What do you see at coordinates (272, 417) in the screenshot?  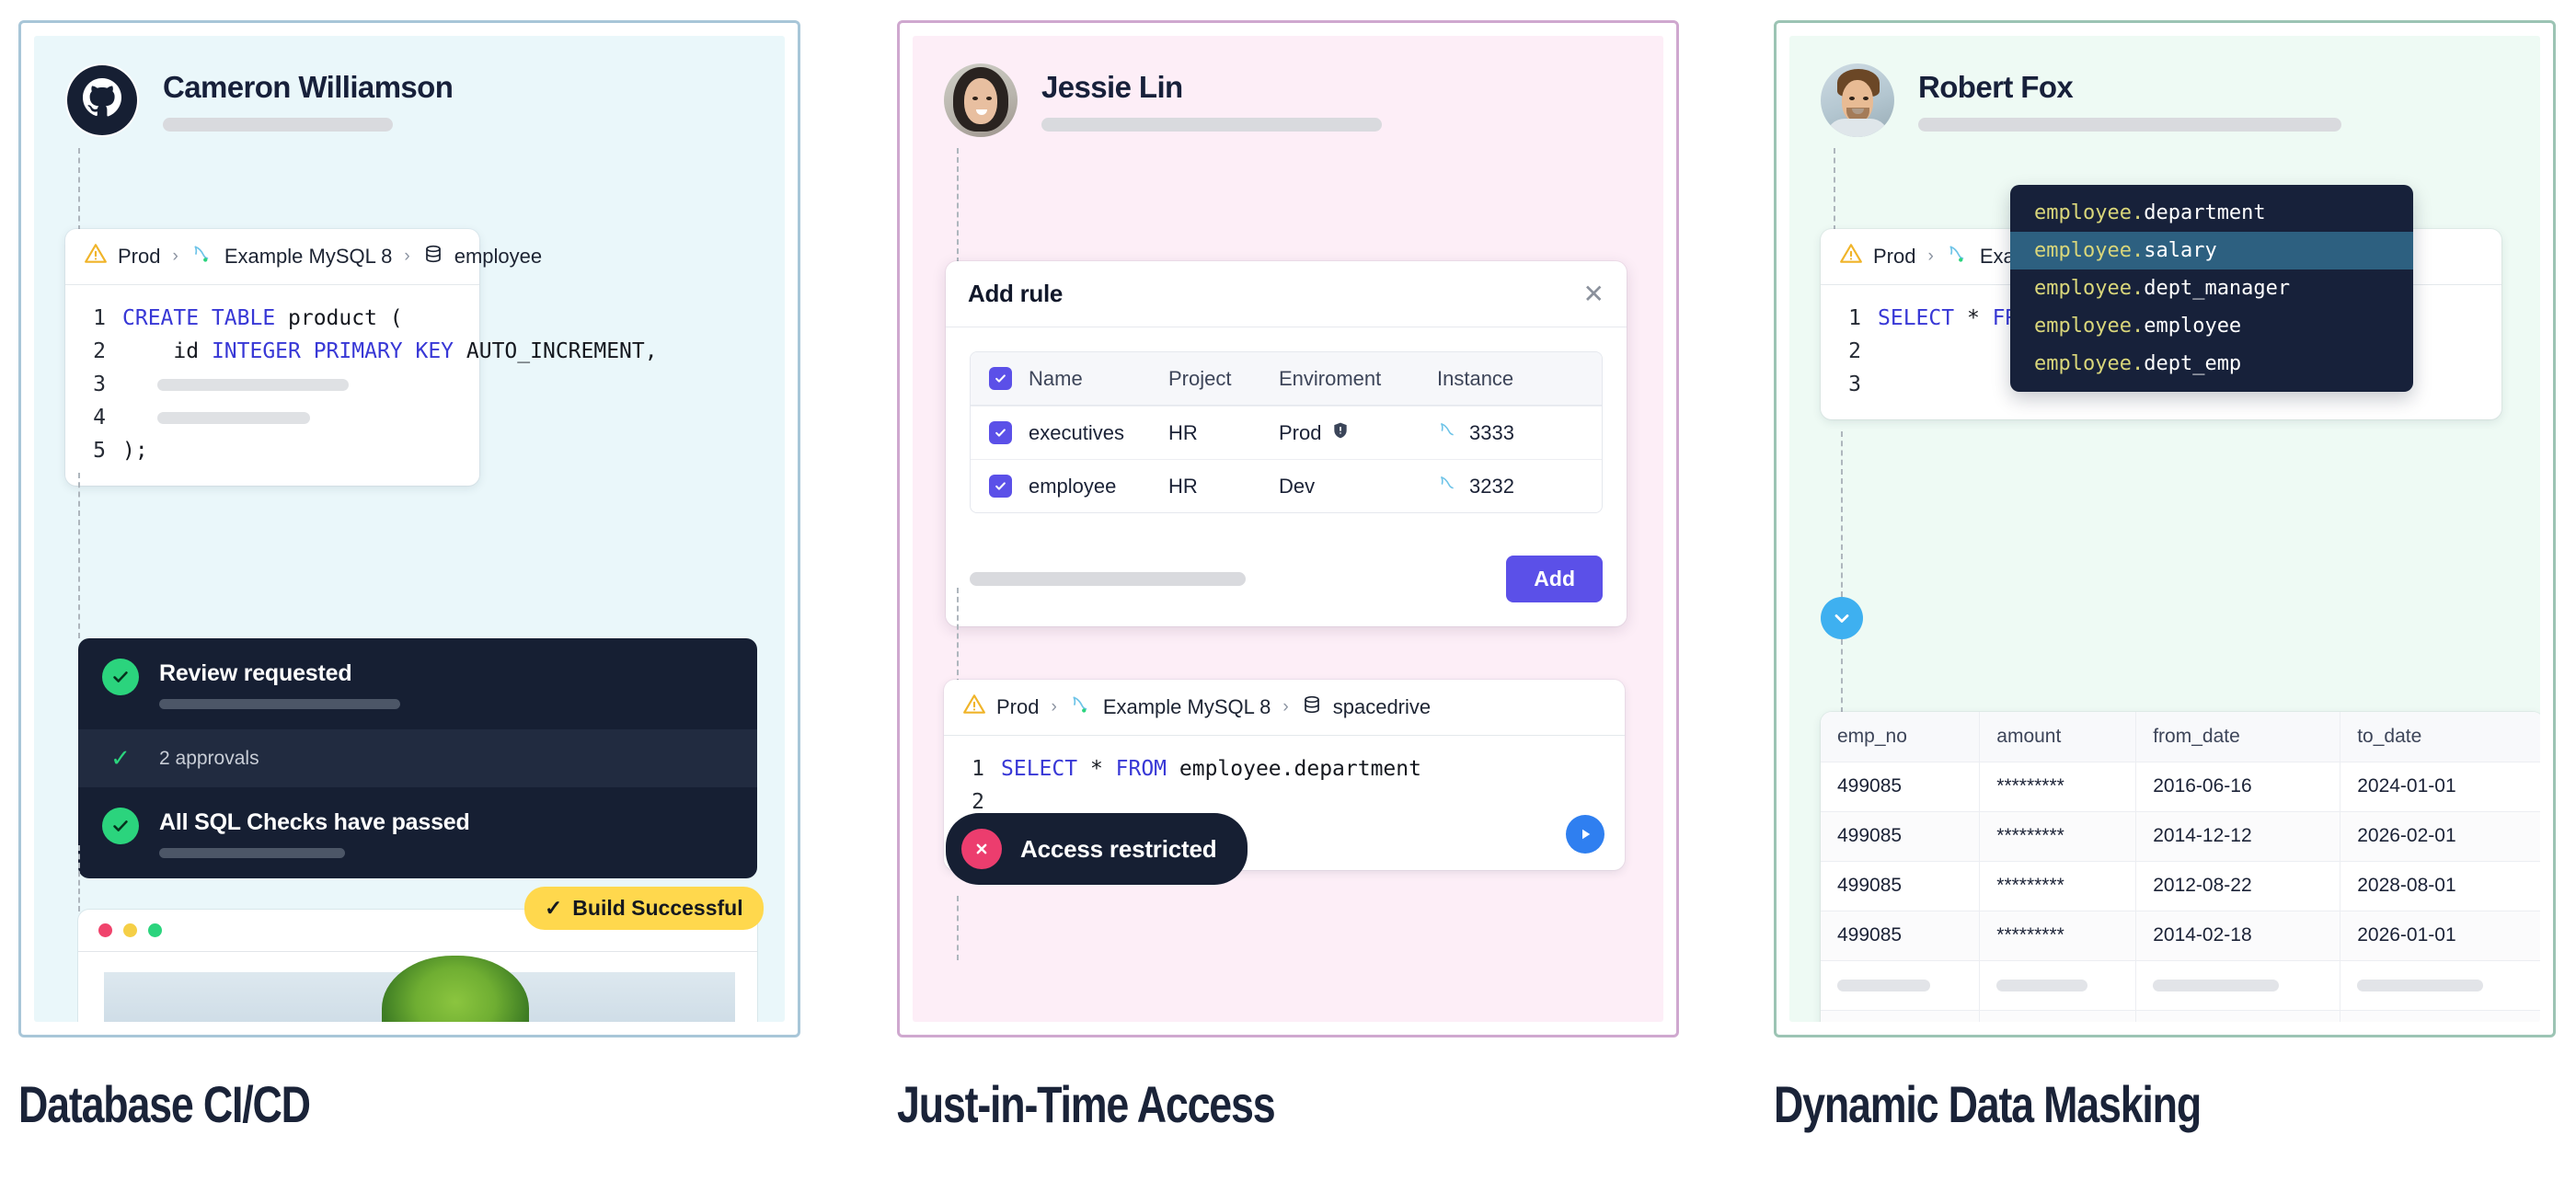 I see `code-line: 4` at bounding box center [272, 417].